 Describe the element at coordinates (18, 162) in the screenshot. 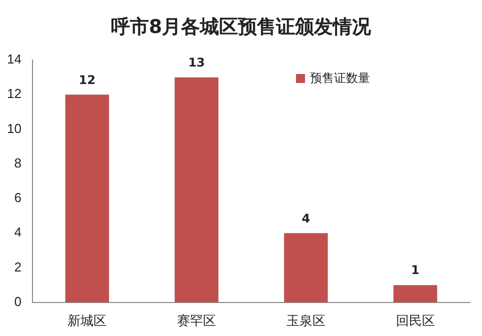

I see `y-tick-label: 8` at that location.